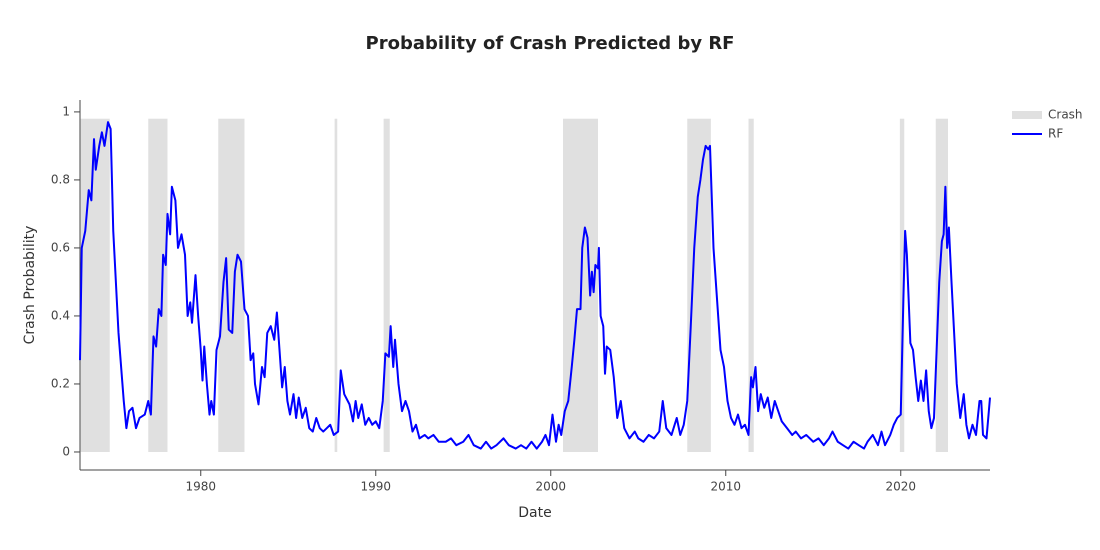 This screenshot has width=1100, height=550. What do you see at coordinates (1065, 115) in the screenshot?
I see `legend-label: Crash` at bounding box center [1065, 115].